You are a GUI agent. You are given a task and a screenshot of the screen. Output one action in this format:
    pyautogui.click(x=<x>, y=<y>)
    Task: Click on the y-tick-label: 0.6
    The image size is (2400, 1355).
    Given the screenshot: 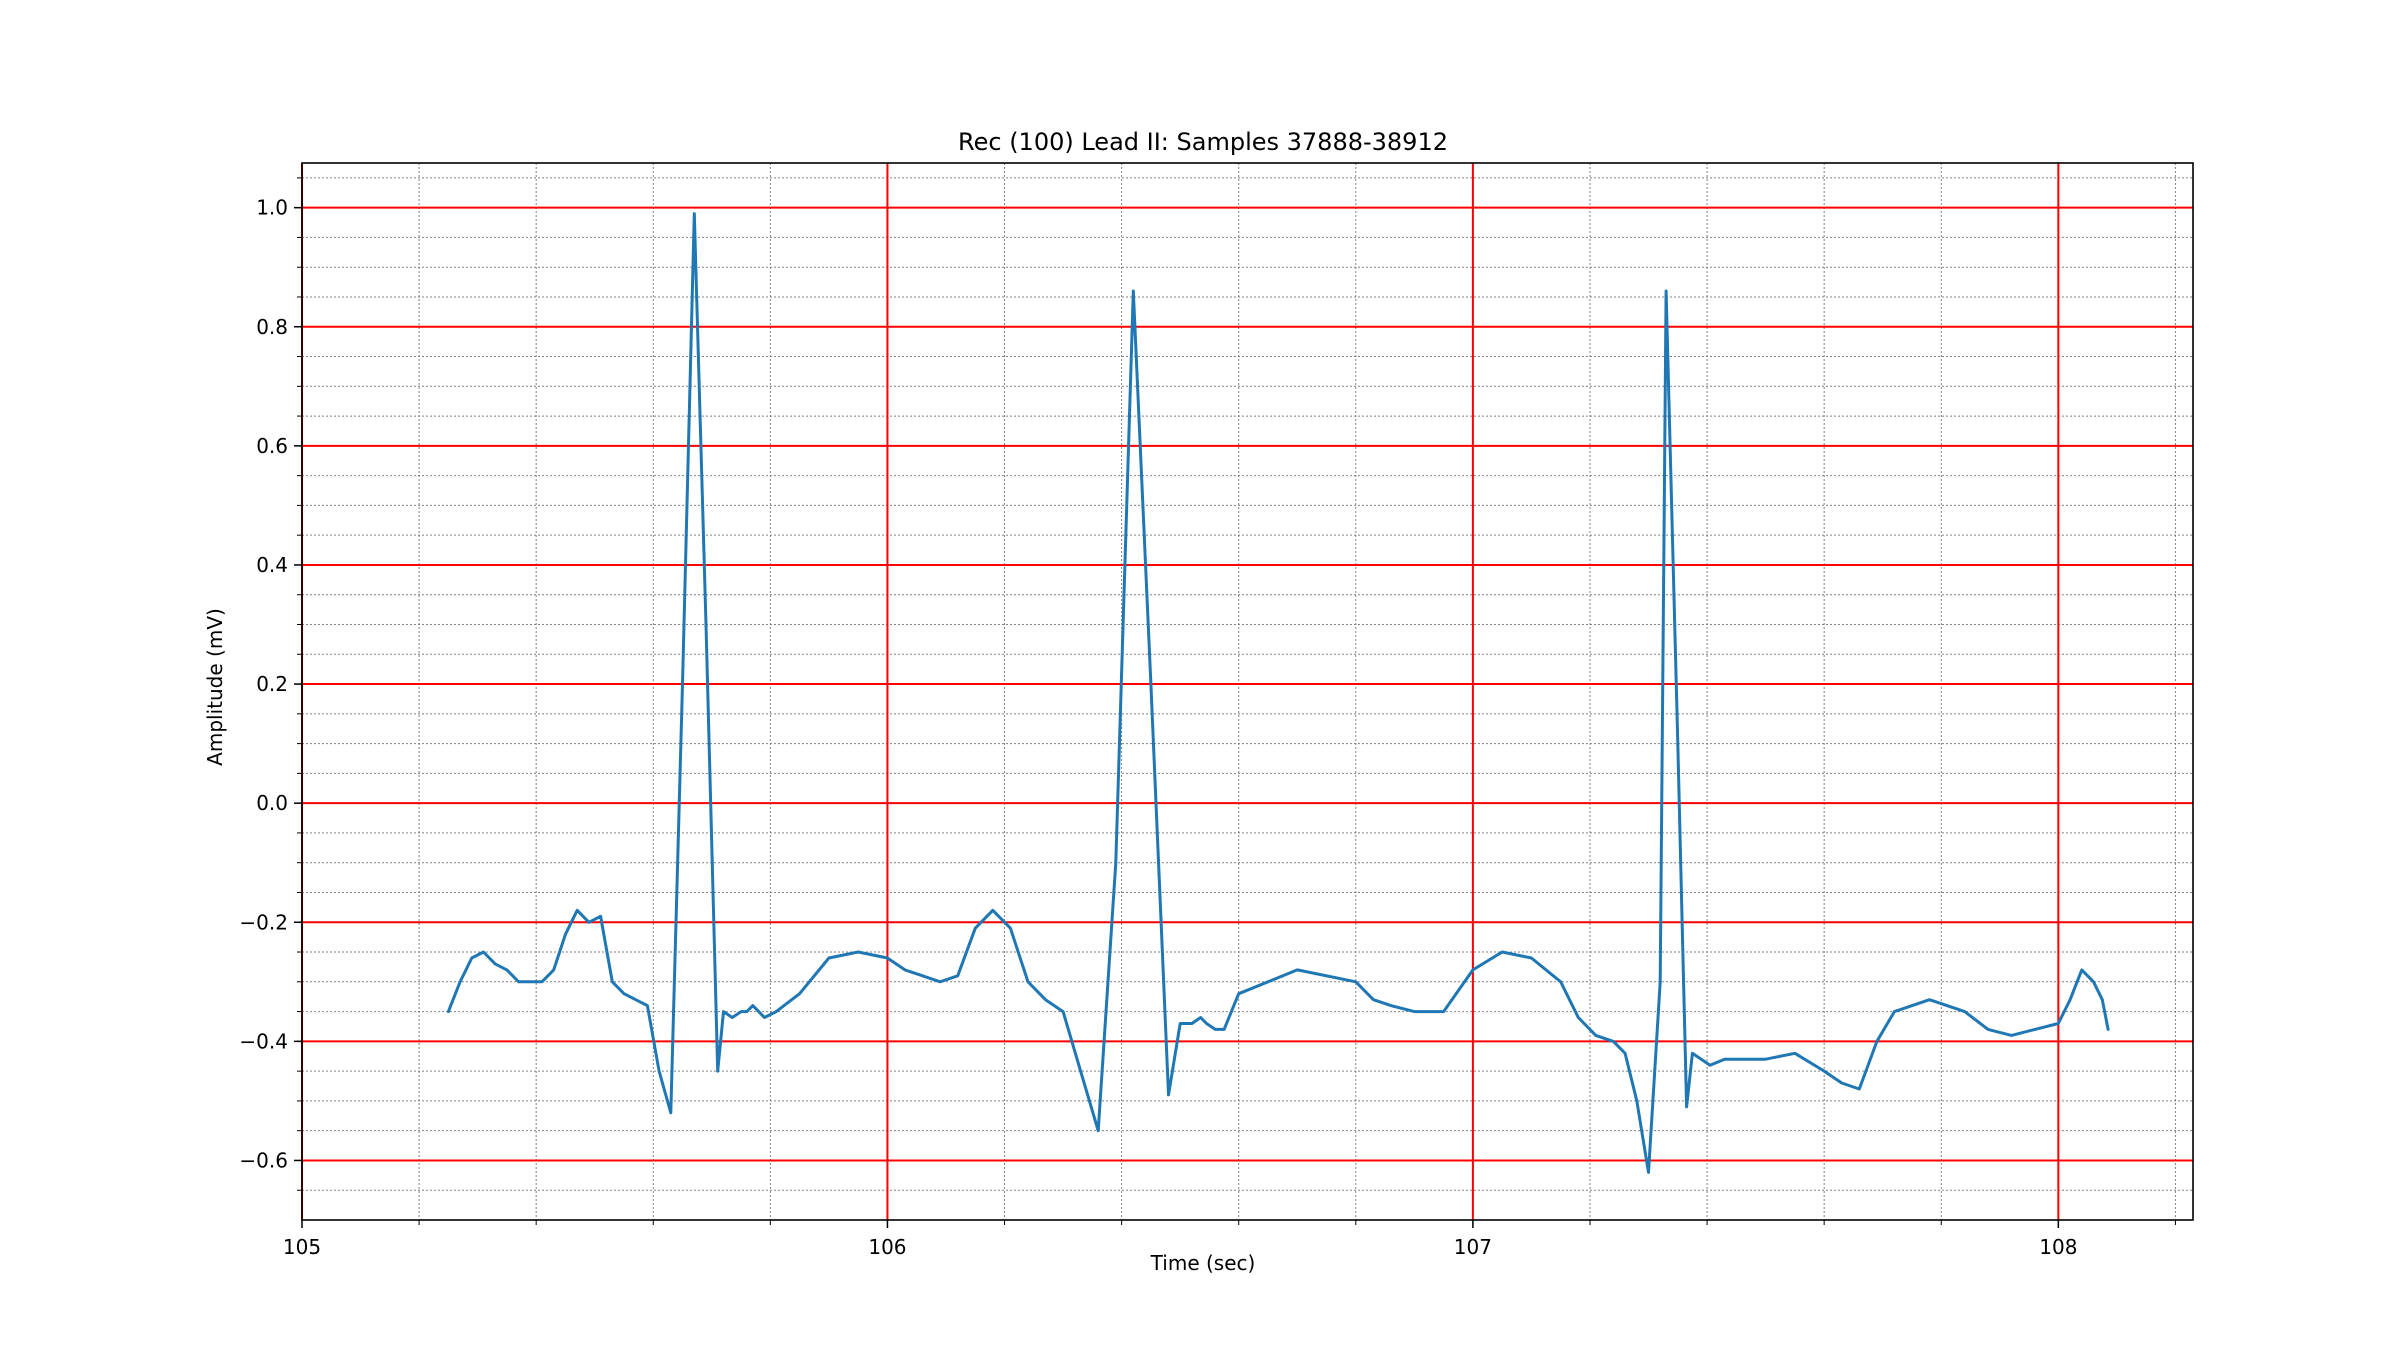 What is the action you would take?
    pyautogui.click(x=272, y=446)
    